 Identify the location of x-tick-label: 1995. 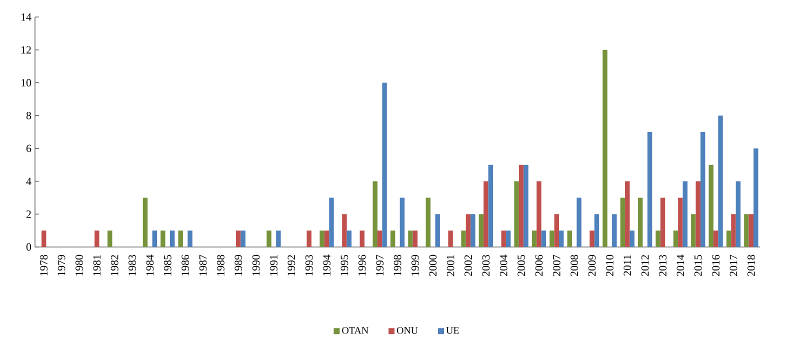
(344, 265).